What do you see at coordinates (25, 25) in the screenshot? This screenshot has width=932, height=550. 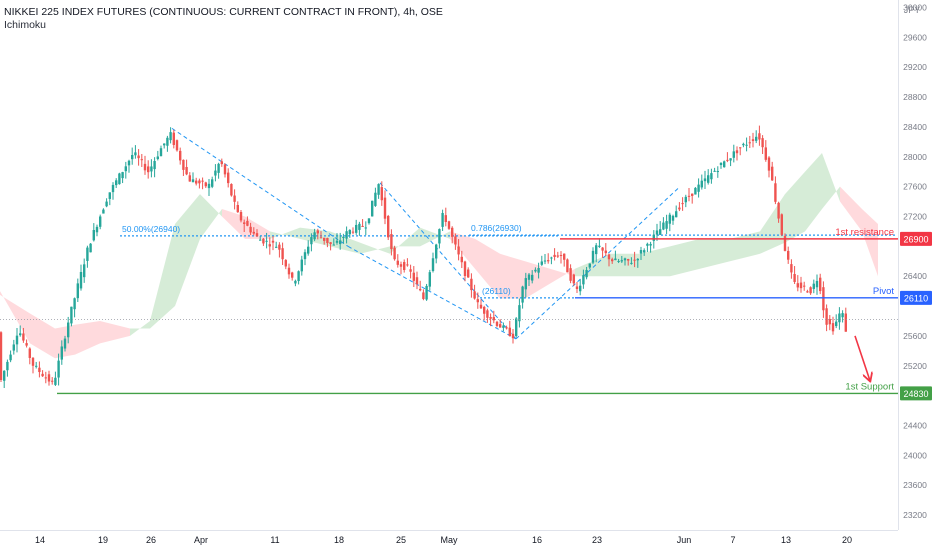 I see `indicator-label: Ichimoku` at bounding box center [25, 25].